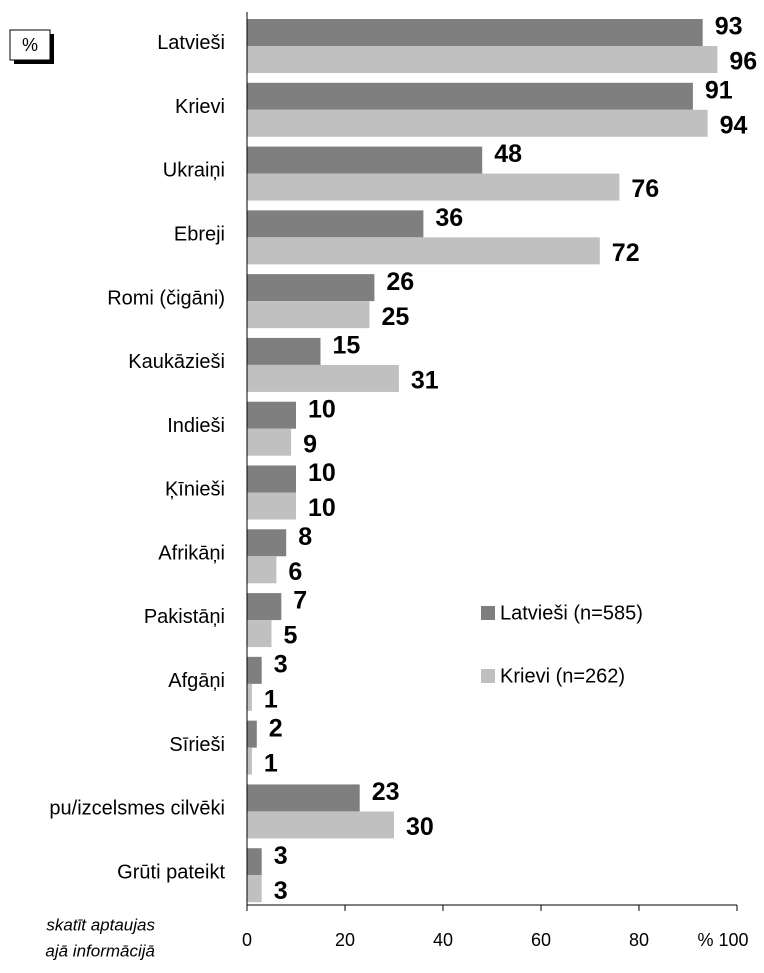 This screenshot has width=764, height=973. I want to click on value-label: 31, so click(425, 381).